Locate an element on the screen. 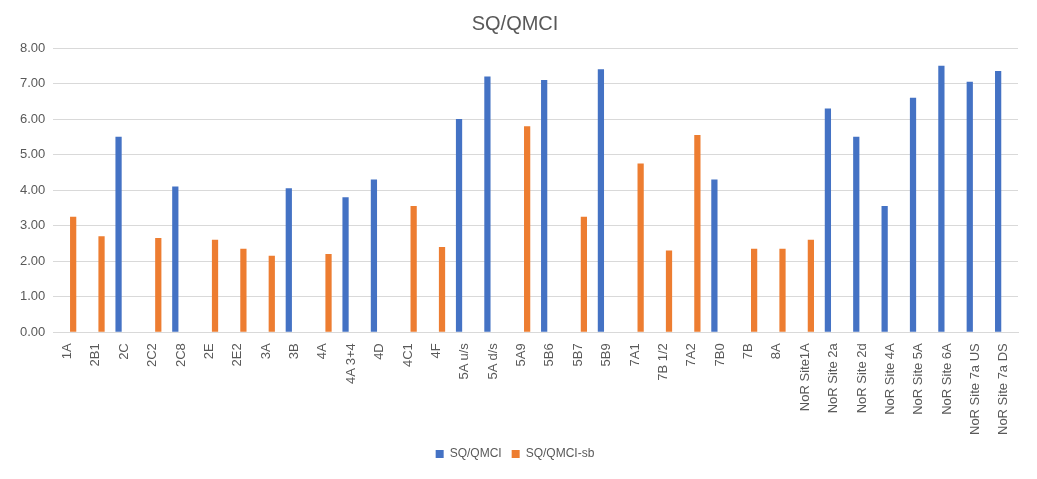 This screenshot has width=1037, height=479. x-tick-label: 8A is located at coordinates (776, 351).